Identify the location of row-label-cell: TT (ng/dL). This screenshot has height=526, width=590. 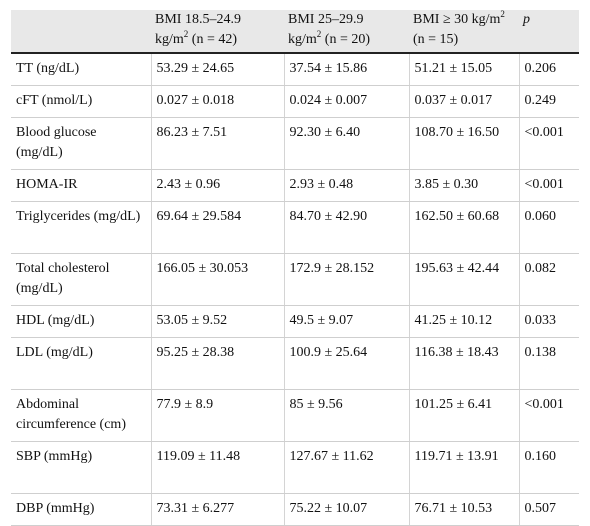
(81, 69).